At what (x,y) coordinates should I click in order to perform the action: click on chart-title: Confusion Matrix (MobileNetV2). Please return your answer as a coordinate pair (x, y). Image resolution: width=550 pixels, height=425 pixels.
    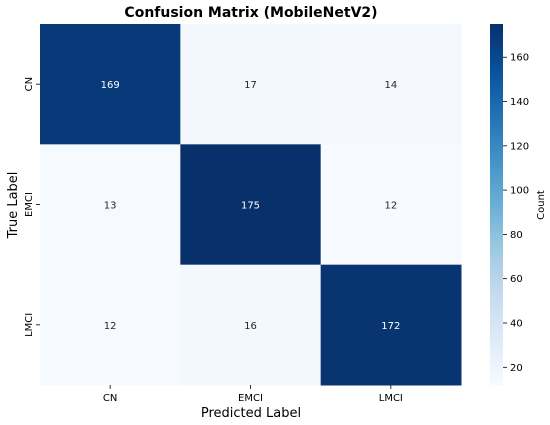
    Looking at the image, I should click on (250, 13).